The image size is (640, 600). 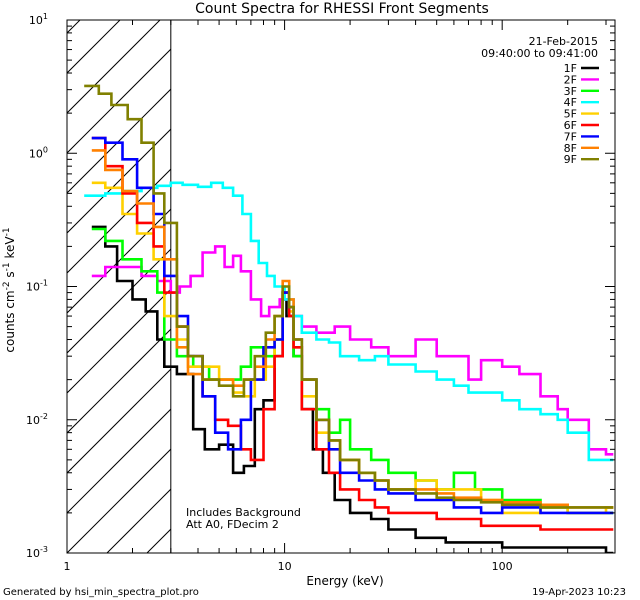 I want to click on y-axis-label: counts cm-2 s-1 keV-1, so click(x=9, y=289).